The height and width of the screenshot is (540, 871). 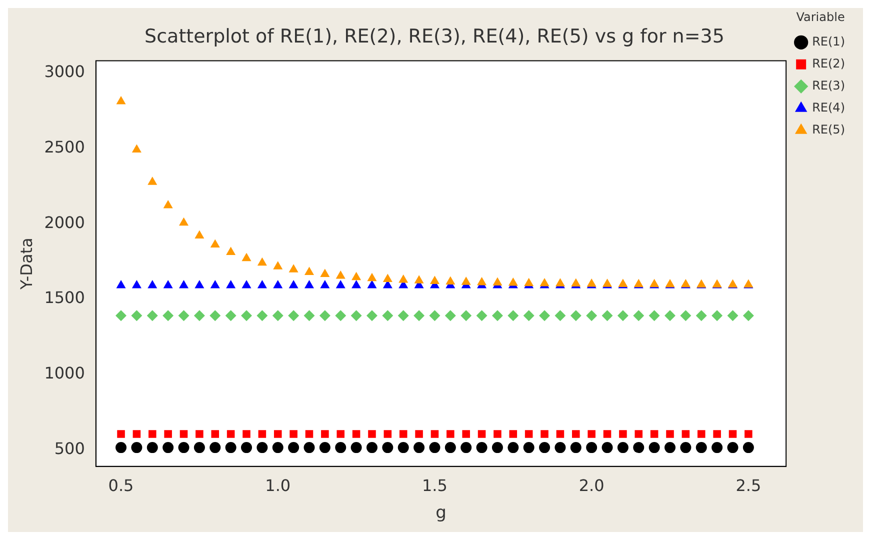 What do you see at coordinates (829, 63) in the screenshot?
I see `legend-label: RE(2)` at bounding box center [829, 63].